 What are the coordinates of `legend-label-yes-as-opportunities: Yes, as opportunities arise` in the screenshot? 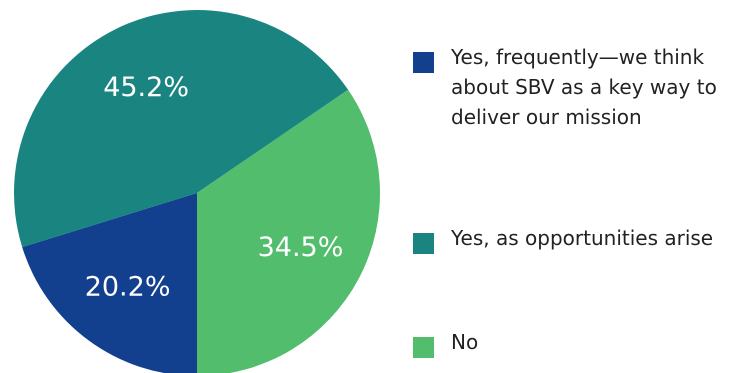 It's located at (582, 238).